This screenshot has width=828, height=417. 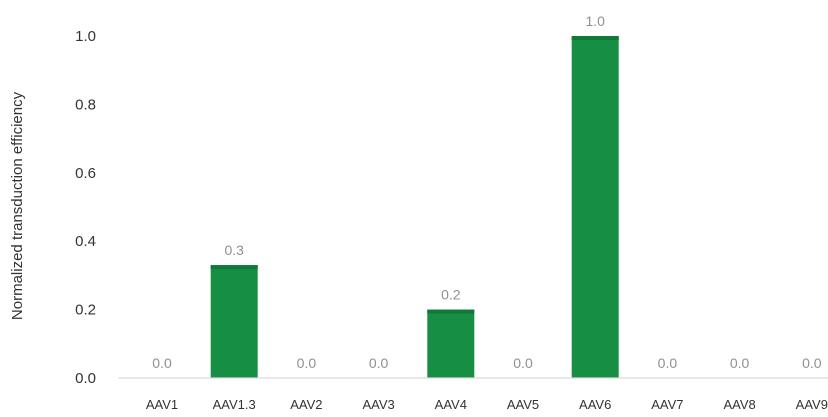 I want to click on data-label: 0.3, so click(x=234, y=250).